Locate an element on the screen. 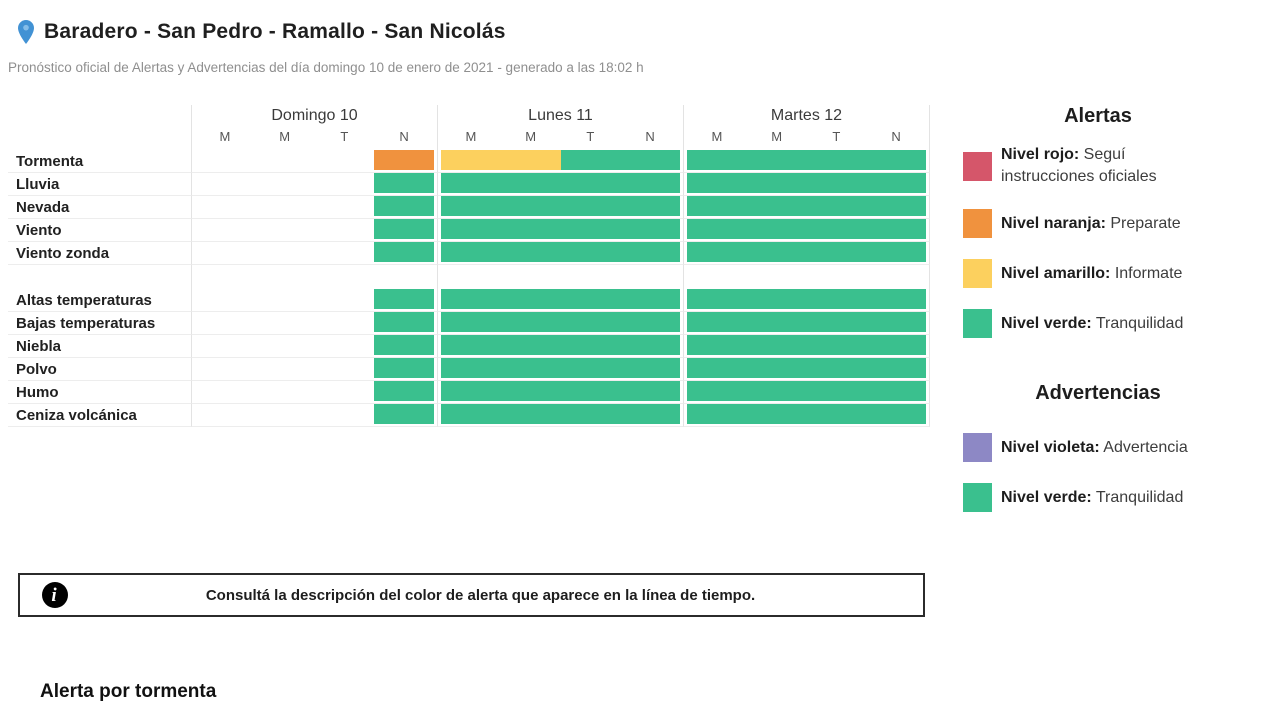 The height and width of the screenshot is (703, 1262). row-label: Viento zonda is located at coordinates (99, 253).